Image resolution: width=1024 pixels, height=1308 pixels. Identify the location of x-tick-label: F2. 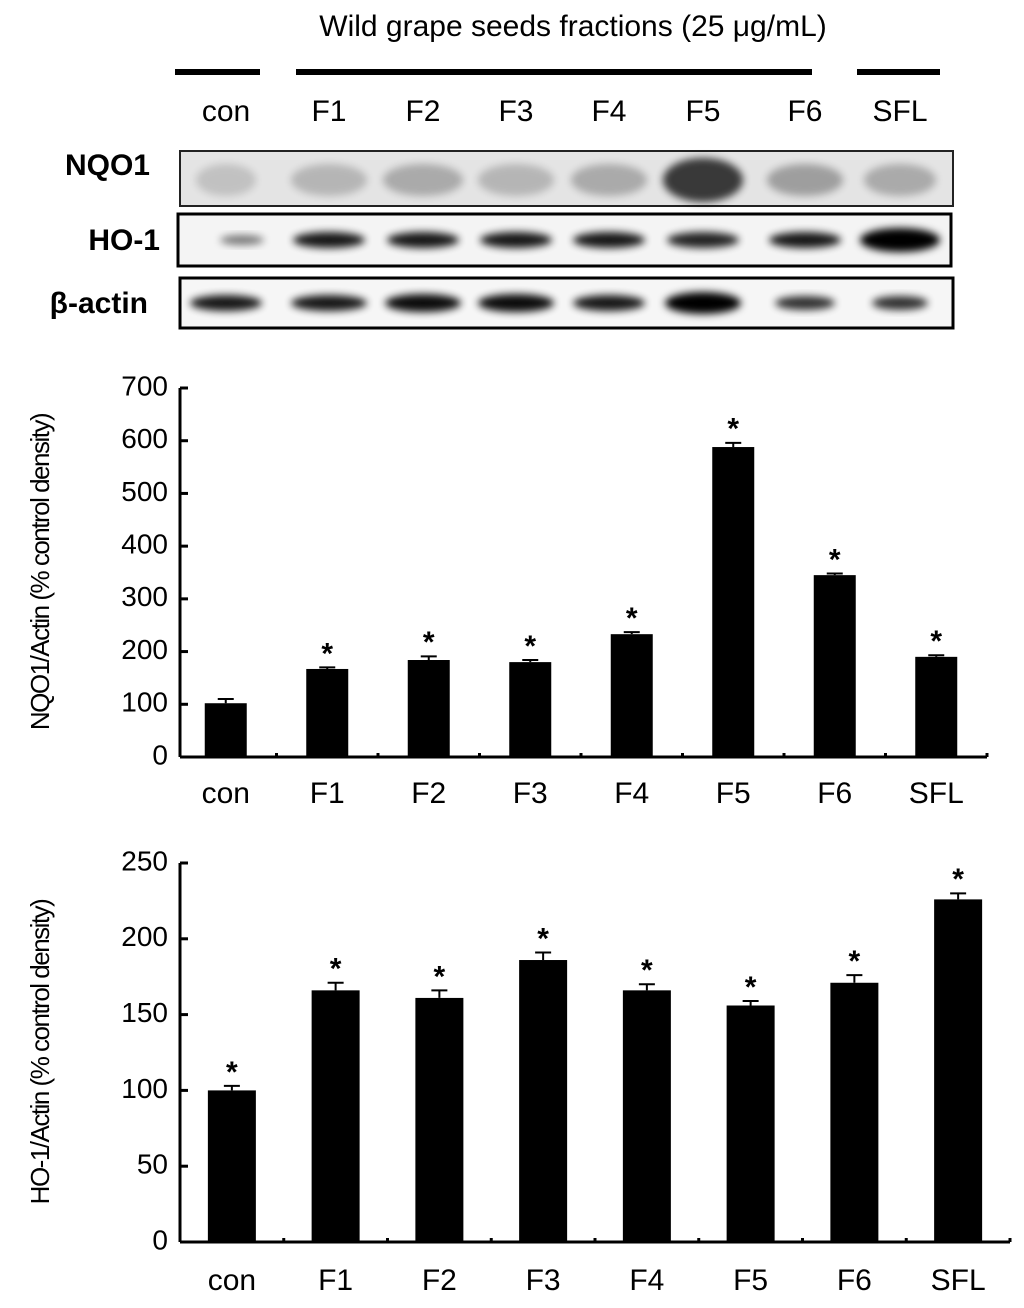
(428, 793).